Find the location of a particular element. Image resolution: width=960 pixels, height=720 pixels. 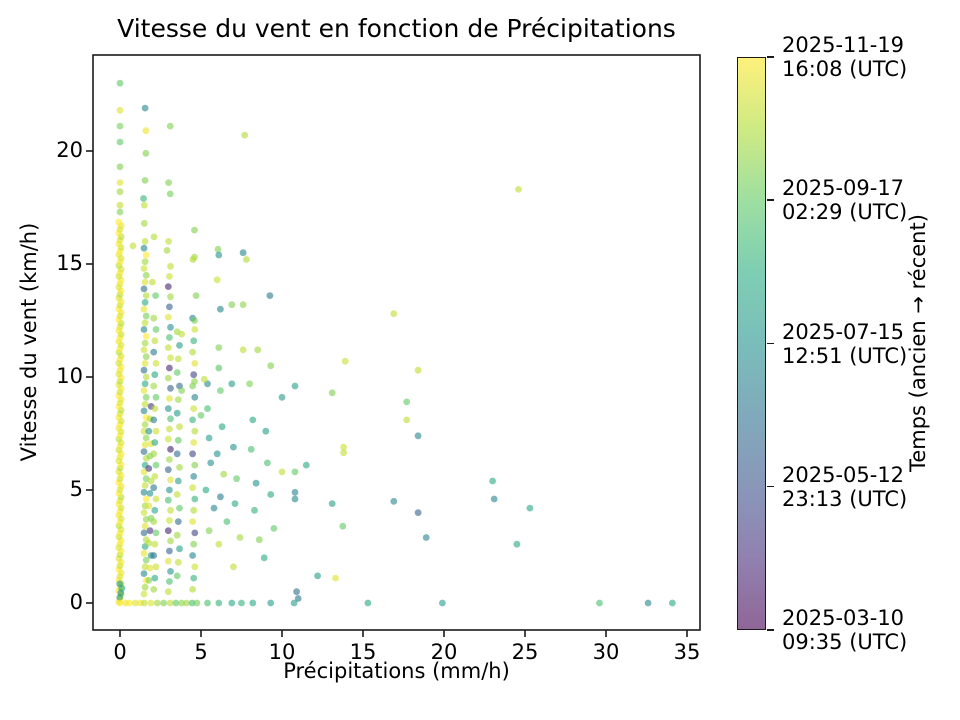

x-tick-label: 35 is located at coordinates (687, 652).